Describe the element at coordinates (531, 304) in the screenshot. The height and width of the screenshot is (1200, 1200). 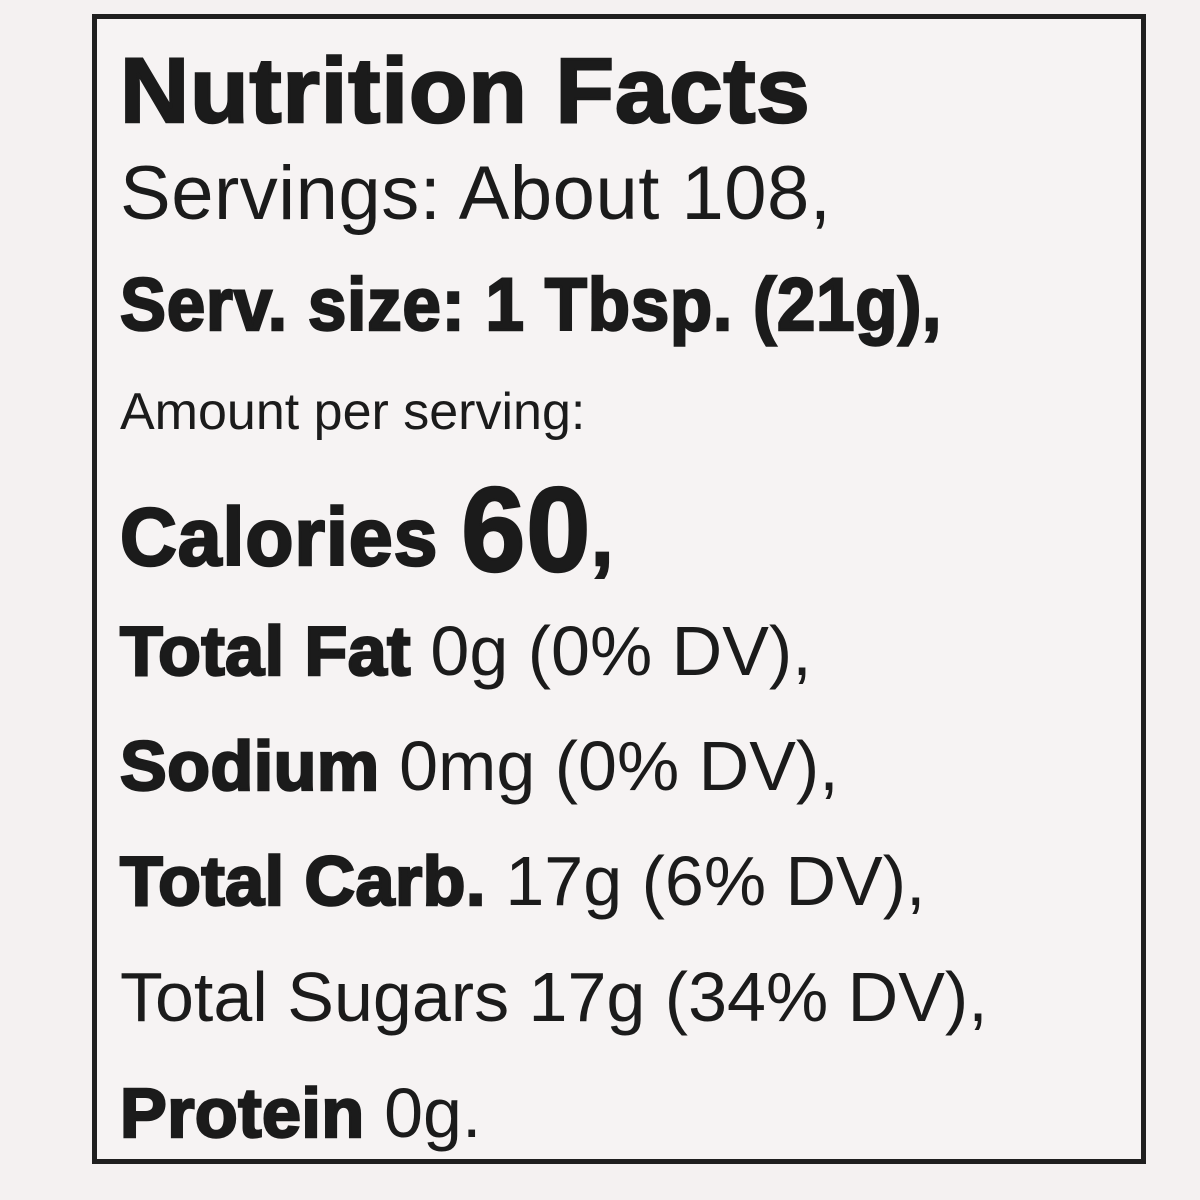
I see `serving-size: Serv. size: 1 Tbsp. (21g),` at that location.